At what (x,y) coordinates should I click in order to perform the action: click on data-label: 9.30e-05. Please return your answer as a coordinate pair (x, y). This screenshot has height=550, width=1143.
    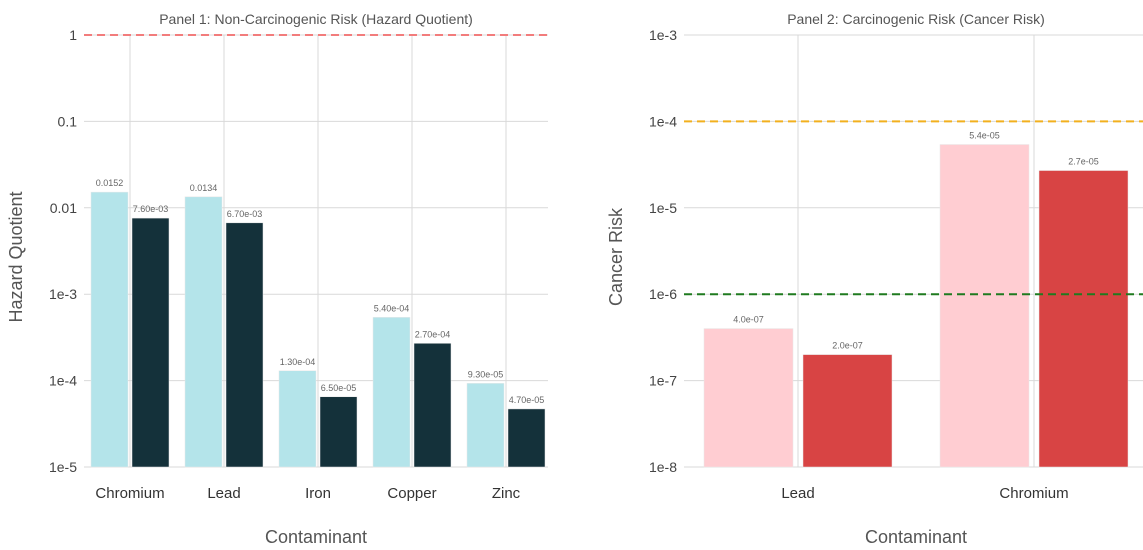
    Looking at the image, I should click on (486, 374).